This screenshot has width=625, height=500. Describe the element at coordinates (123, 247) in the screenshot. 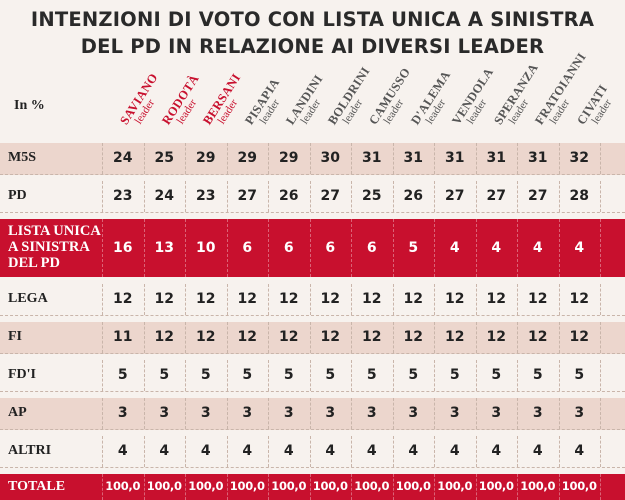

I see `table-cell: 16` at that location.